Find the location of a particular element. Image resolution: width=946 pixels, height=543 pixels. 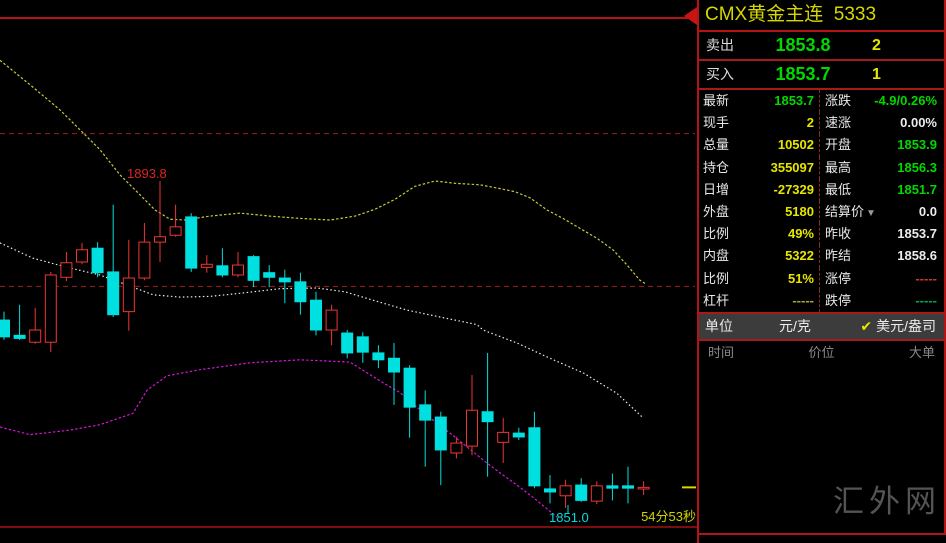

quote-field-value: 355097 is located at coordinates (792, 167).